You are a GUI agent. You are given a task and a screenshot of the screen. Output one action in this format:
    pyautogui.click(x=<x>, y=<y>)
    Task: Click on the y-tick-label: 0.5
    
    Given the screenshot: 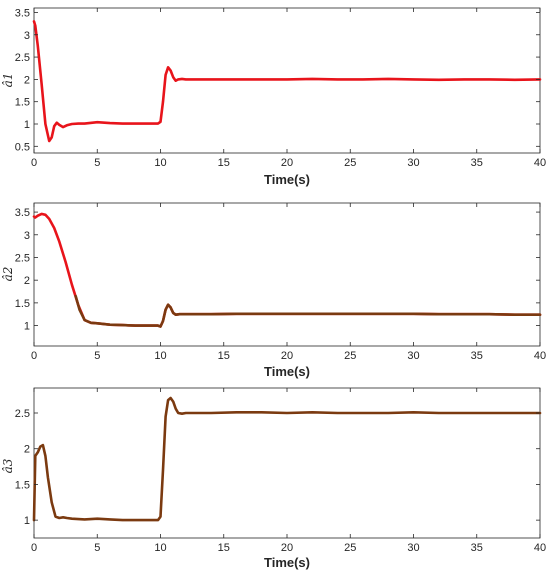 What is the action you would take?
    pyautogui.click(x=22, y=147)
    